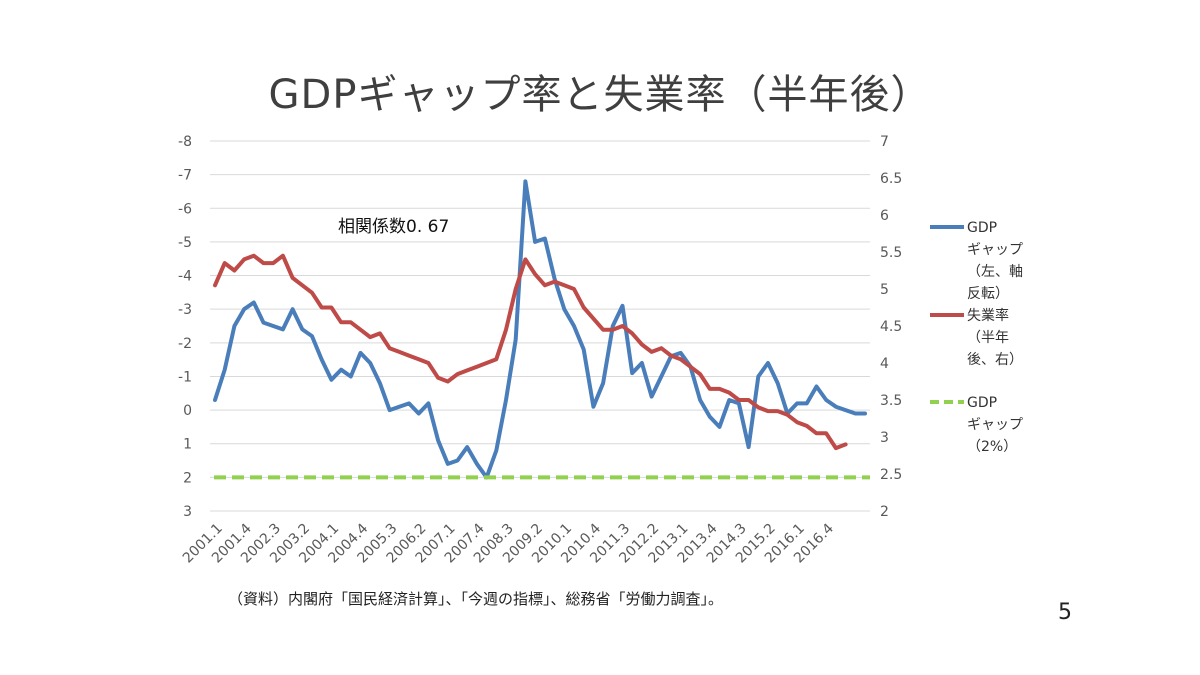  Describe the element at coordinates (187, 478) in the screenshot. I see `left-axis-tick: 2` at that location.